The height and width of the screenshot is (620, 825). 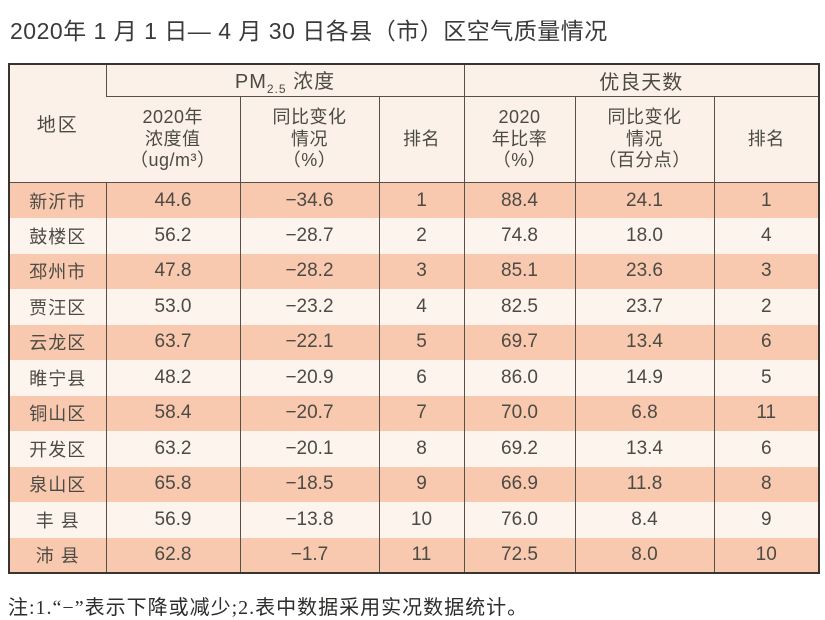 What do you see at coordinates (309, 31) in the screenshot?
I see `page-title: 2020年 1 月 1 日— 4 月 30 日各县（市）区空气质量情况` at bounding box center [309, 31].